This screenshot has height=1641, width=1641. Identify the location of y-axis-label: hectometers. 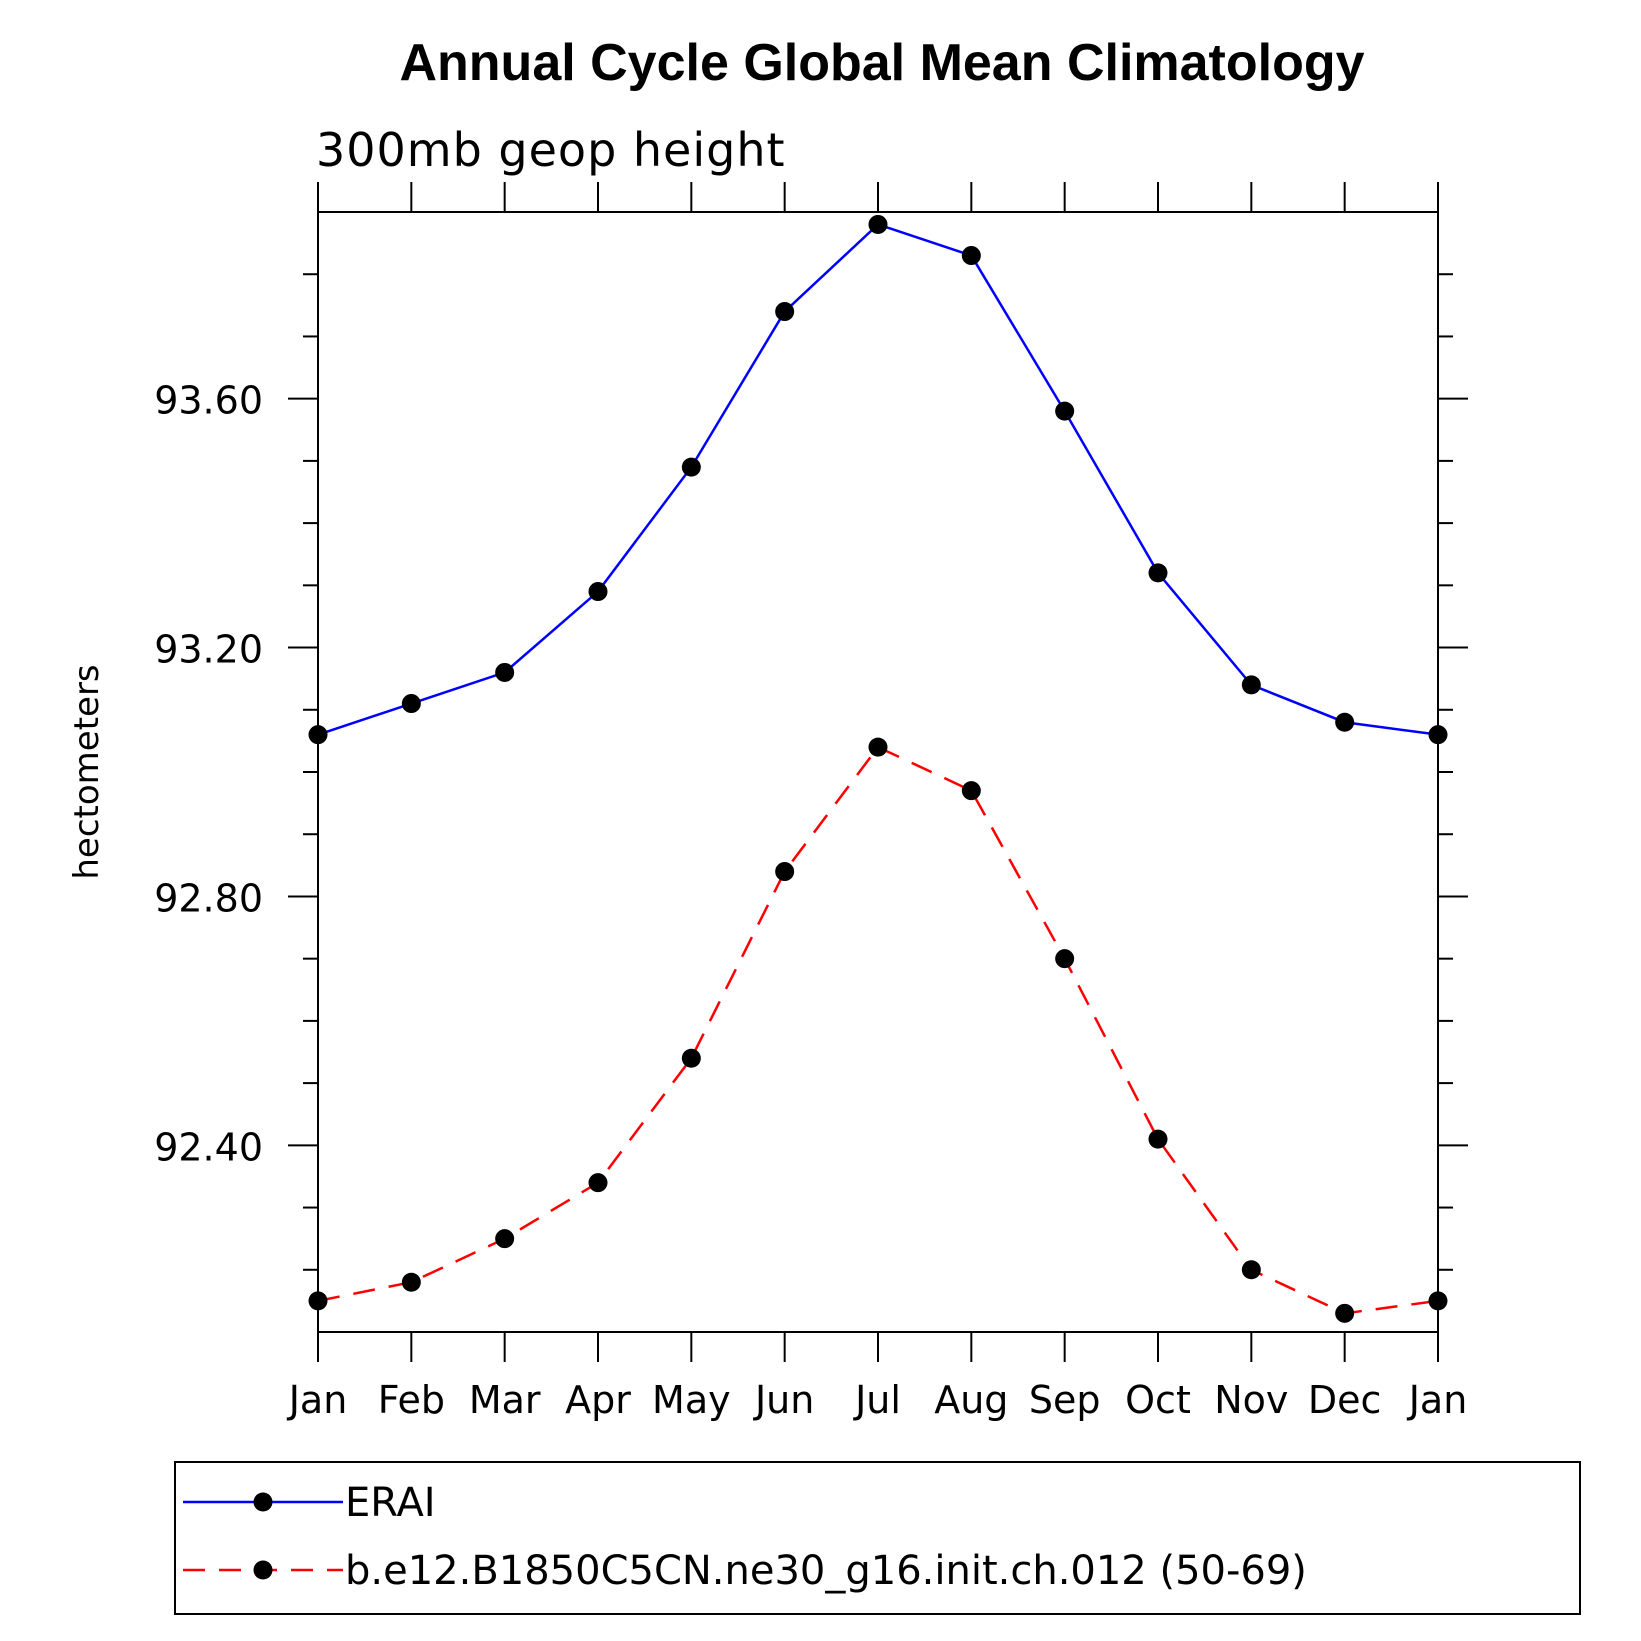
(87, 771).